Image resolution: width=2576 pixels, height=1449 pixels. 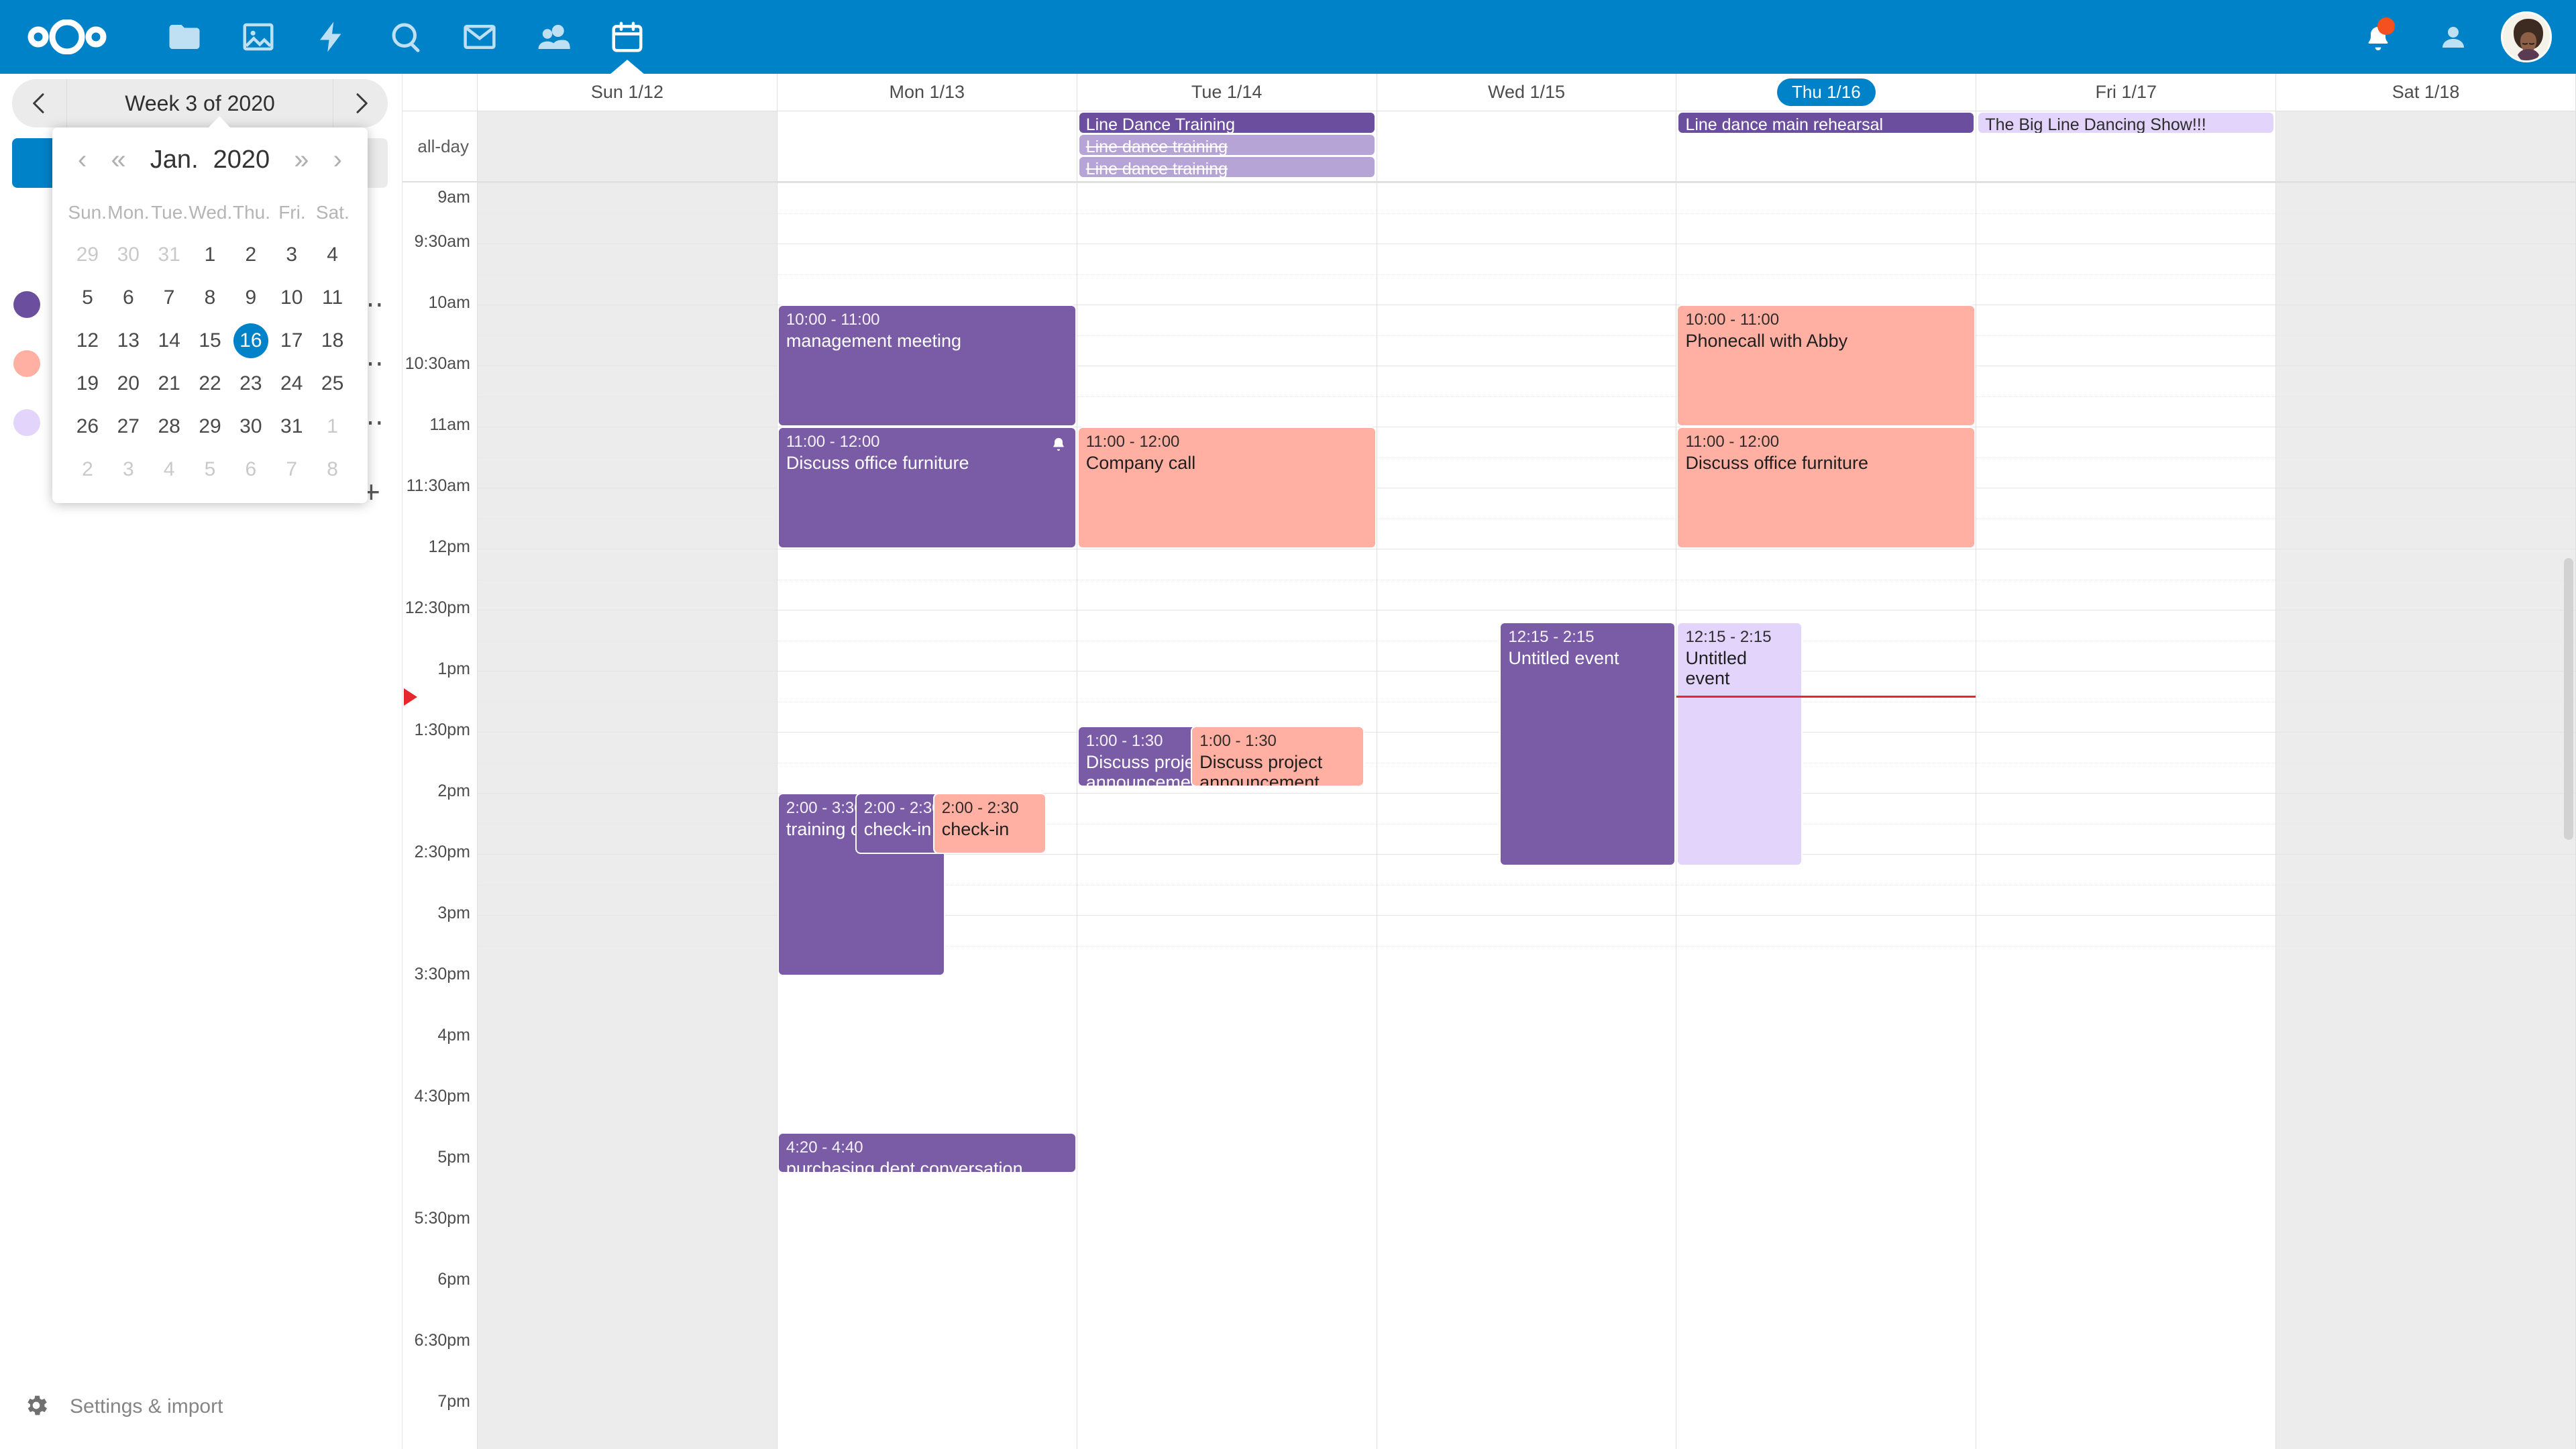 I want to click on files-icon, so click(x=184, y=37).